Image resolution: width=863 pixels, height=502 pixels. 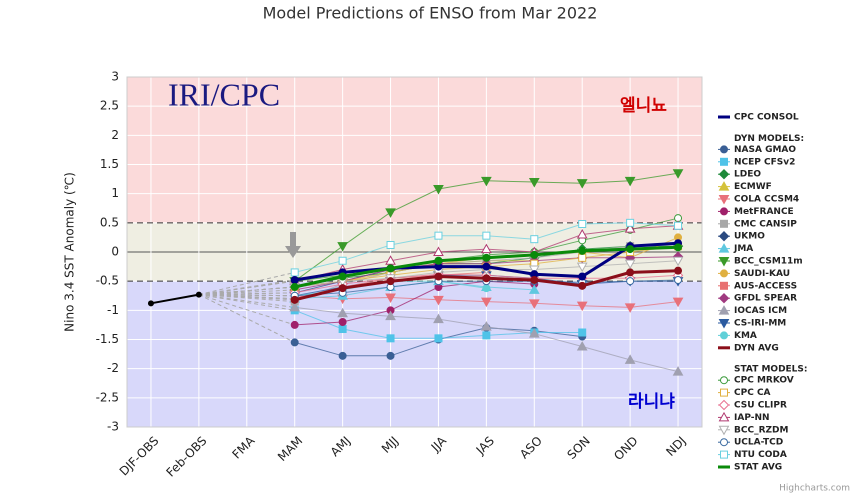 I want to click on legend-label: BCC_RZDM, so click(x=761, y=430).